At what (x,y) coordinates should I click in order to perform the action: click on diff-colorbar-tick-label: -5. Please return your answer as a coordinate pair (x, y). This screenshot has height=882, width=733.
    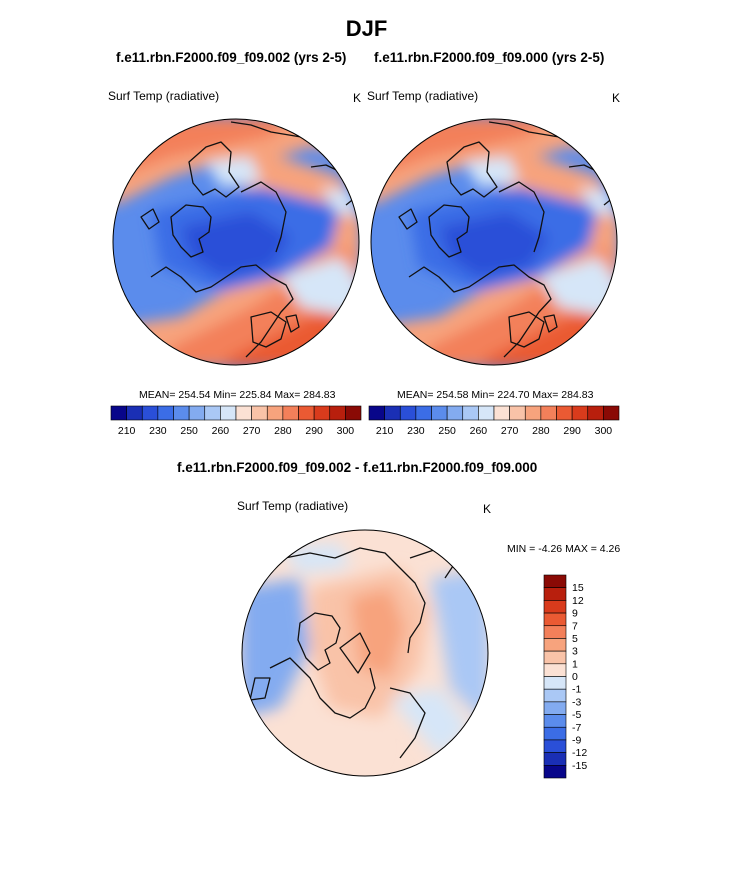
    Looking at the image, I should click on (576, 715).